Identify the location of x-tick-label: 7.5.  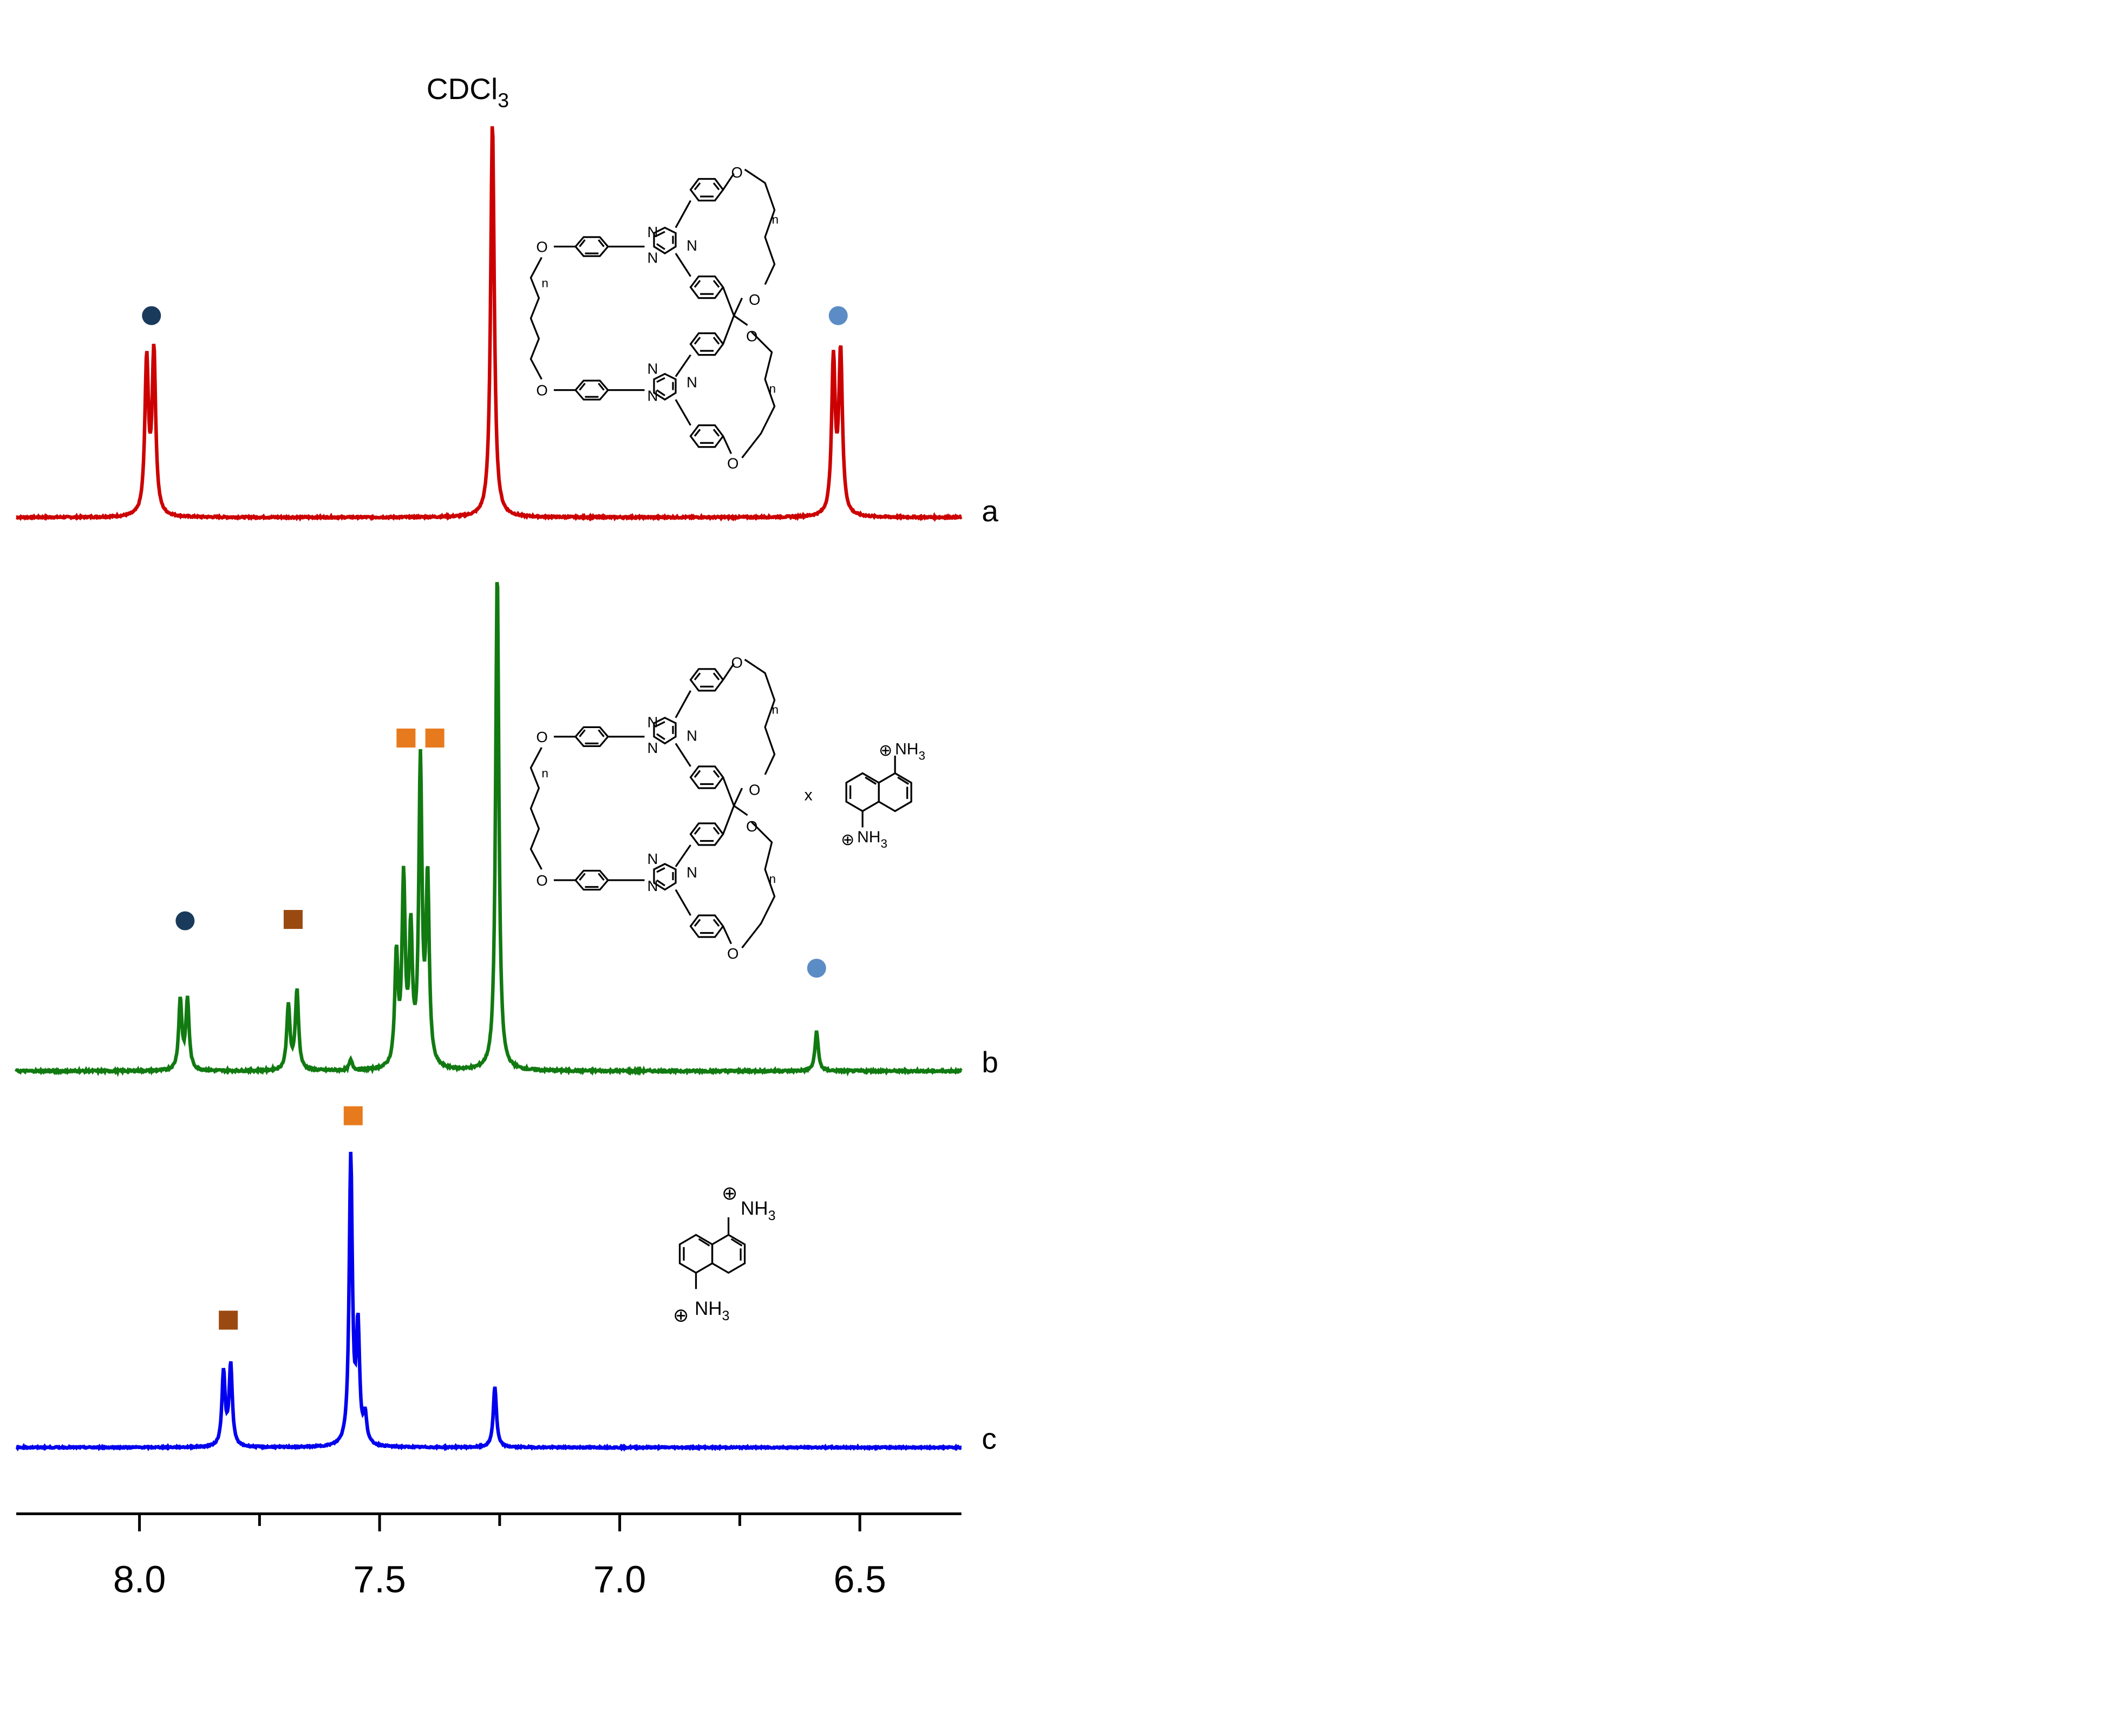
(380, 1579).